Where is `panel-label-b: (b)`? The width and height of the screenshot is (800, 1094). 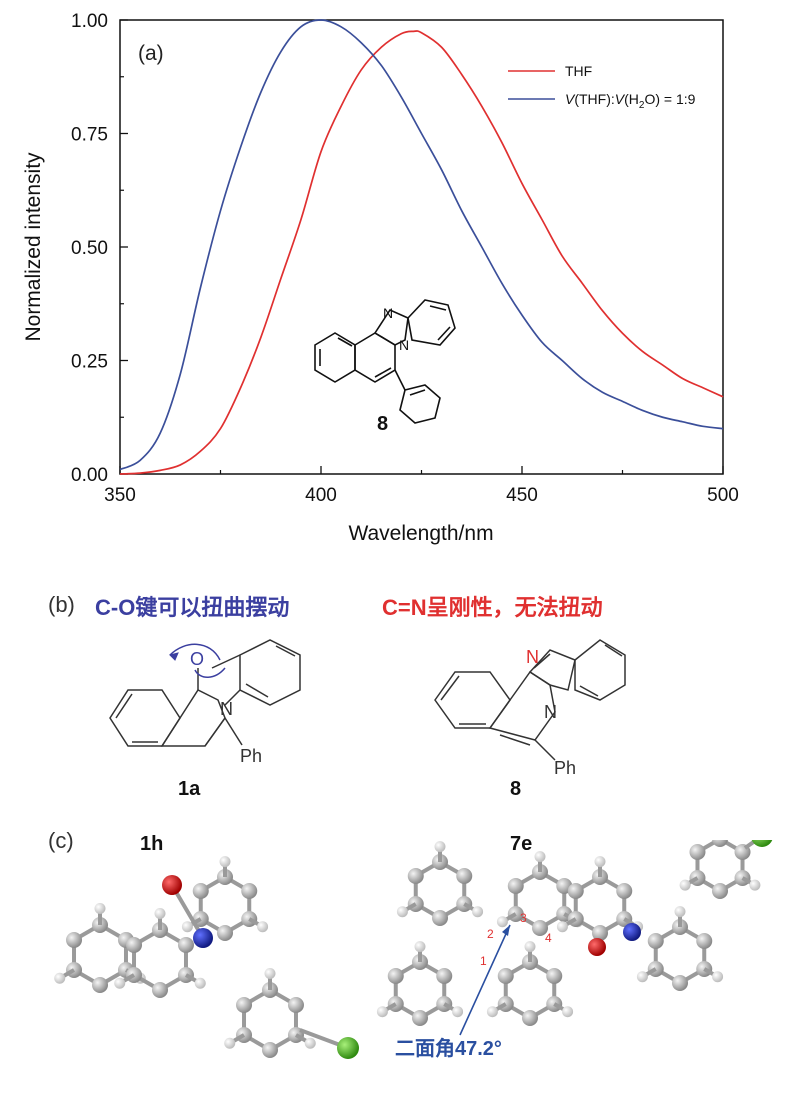 panel-label-b: (b) is located at coordinates (61, 604).